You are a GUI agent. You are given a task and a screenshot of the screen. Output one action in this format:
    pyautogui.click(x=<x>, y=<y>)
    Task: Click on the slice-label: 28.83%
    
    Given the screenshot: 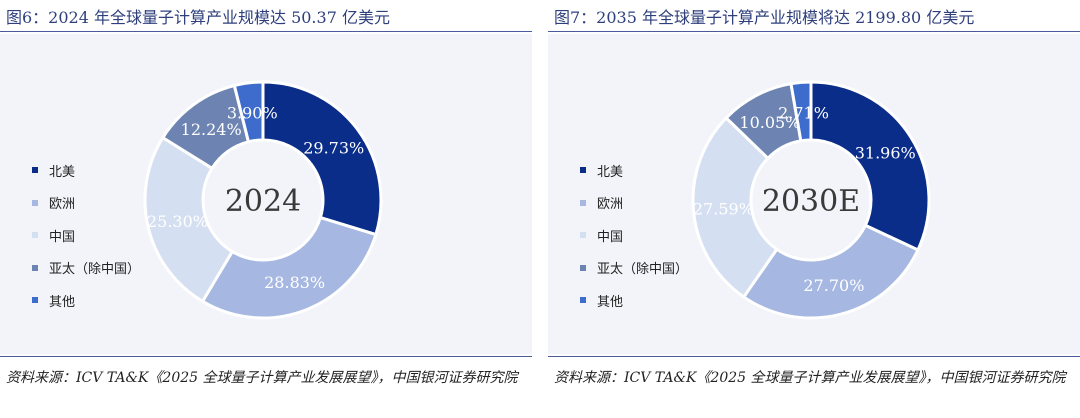 What is the action you would take?
    pyautogui.click(x=294, y=282)
    